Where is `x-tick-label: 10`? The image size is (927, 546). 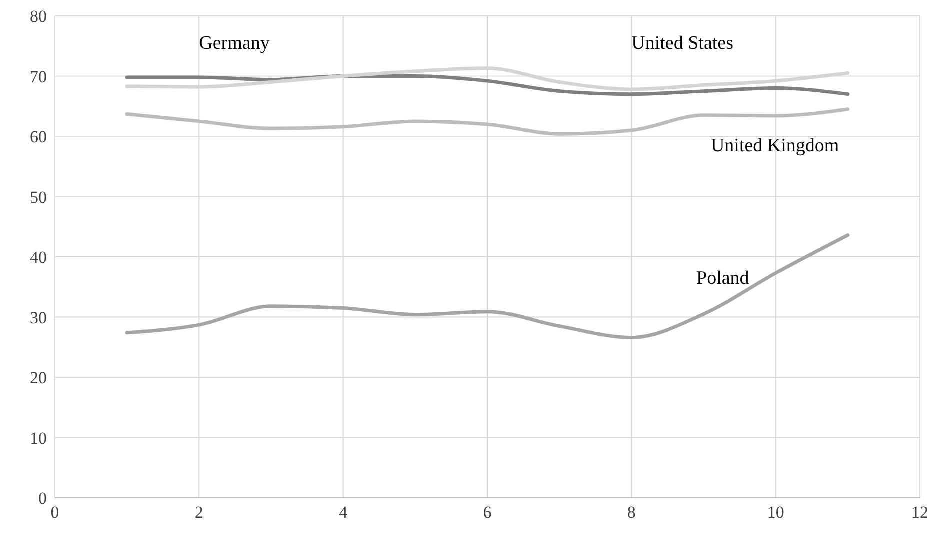 x-tick-label: 10 is located at coordinates (775, 512).